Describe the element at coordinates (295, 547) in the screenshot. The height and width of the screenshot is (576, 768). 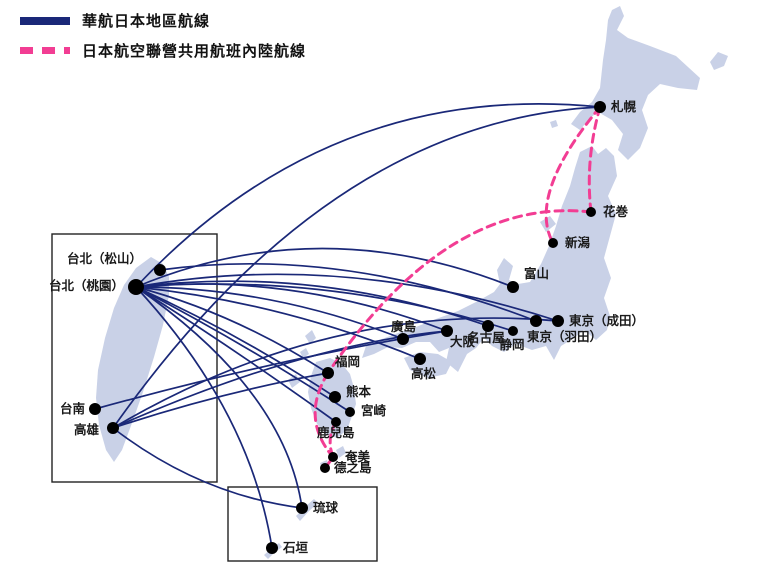
I see `city-label-ishigaki: 石垣` at that location.